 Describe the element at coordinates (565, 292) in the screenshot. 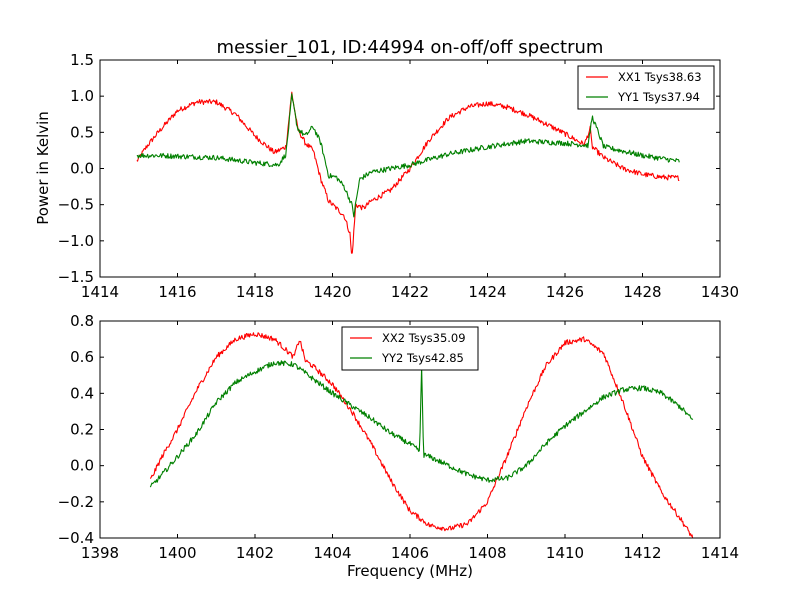

I see `x-tick-label: 1426` at that location.